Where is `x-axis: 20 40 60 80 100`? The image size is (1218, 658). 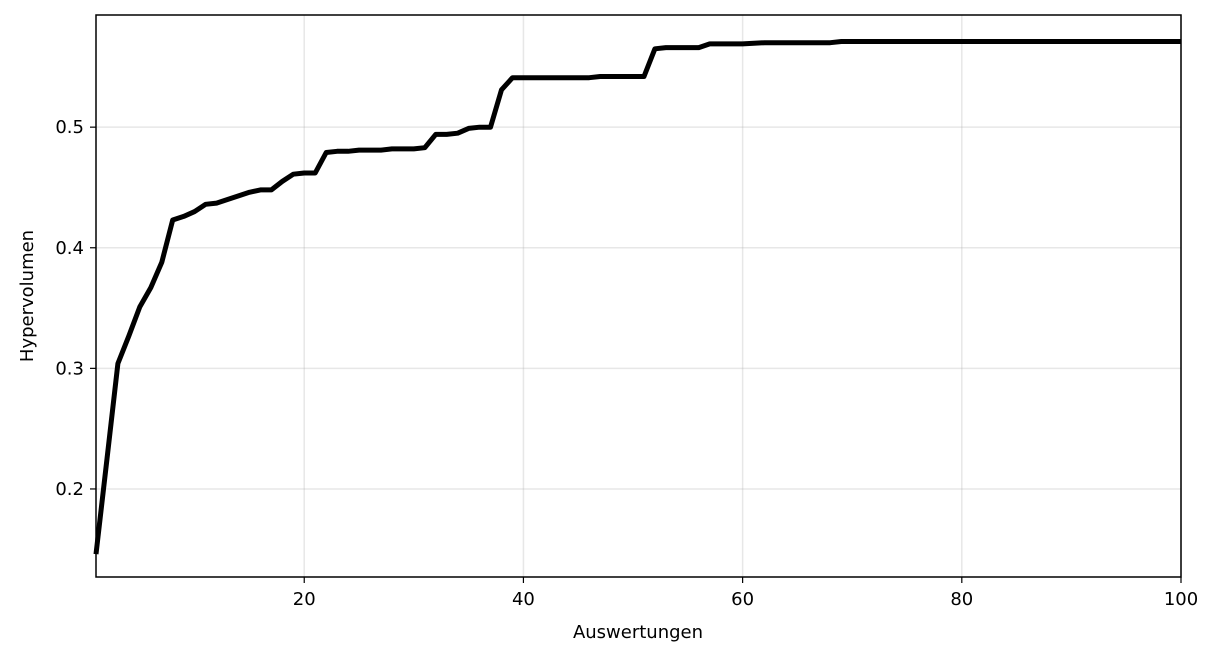
x-axis: 20 40 60 80 100 is located at coordinates (745, 593).